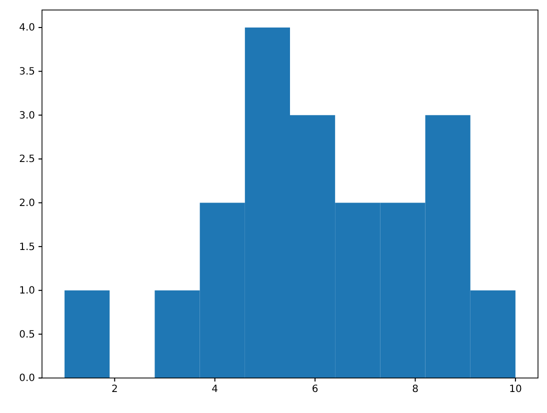 The height and width of the screenshot is (413, 547). What do you see at coordinates (315, 390) in the screenshot?
I see `x-tick-label: 6` at bounding box center [315, 390].